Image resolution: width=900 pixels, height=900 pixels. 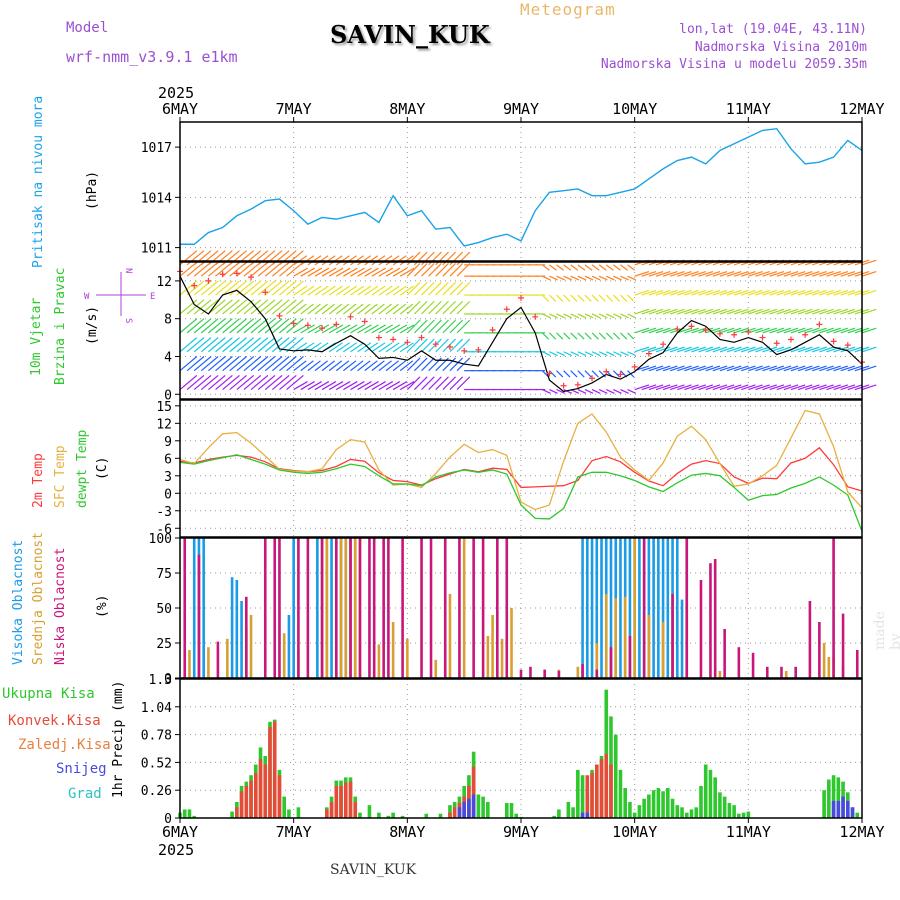 I want to click on y-tick-label: 8, so click(x=168, y=320).